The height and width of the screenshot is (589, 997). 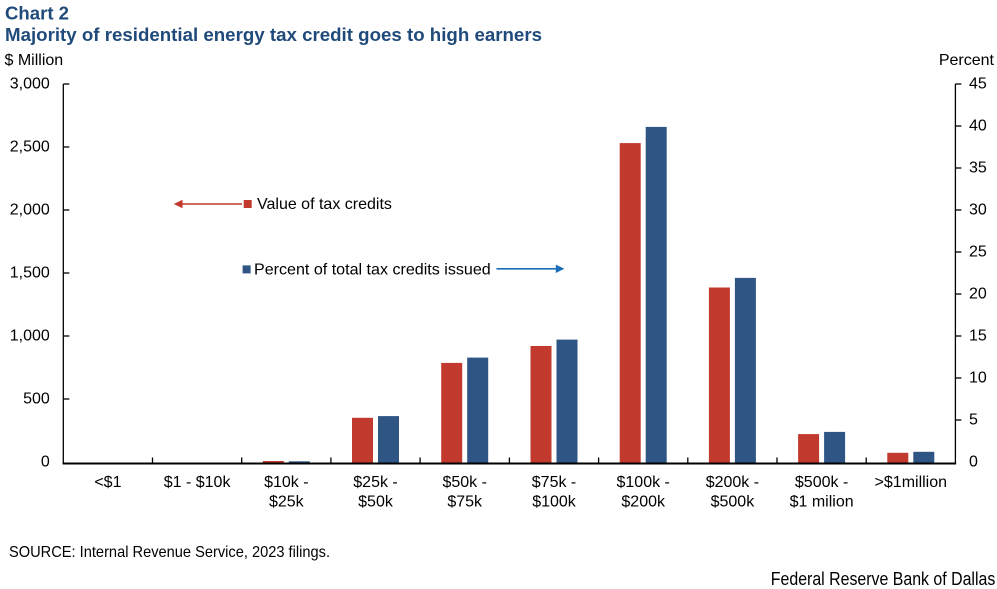 What do you see at coordinates (372, 270) in the screenshot?
I see `svg-text:Percent of total tax credits i: Percent of total tax credits issued` at bounding box center [372, 270].